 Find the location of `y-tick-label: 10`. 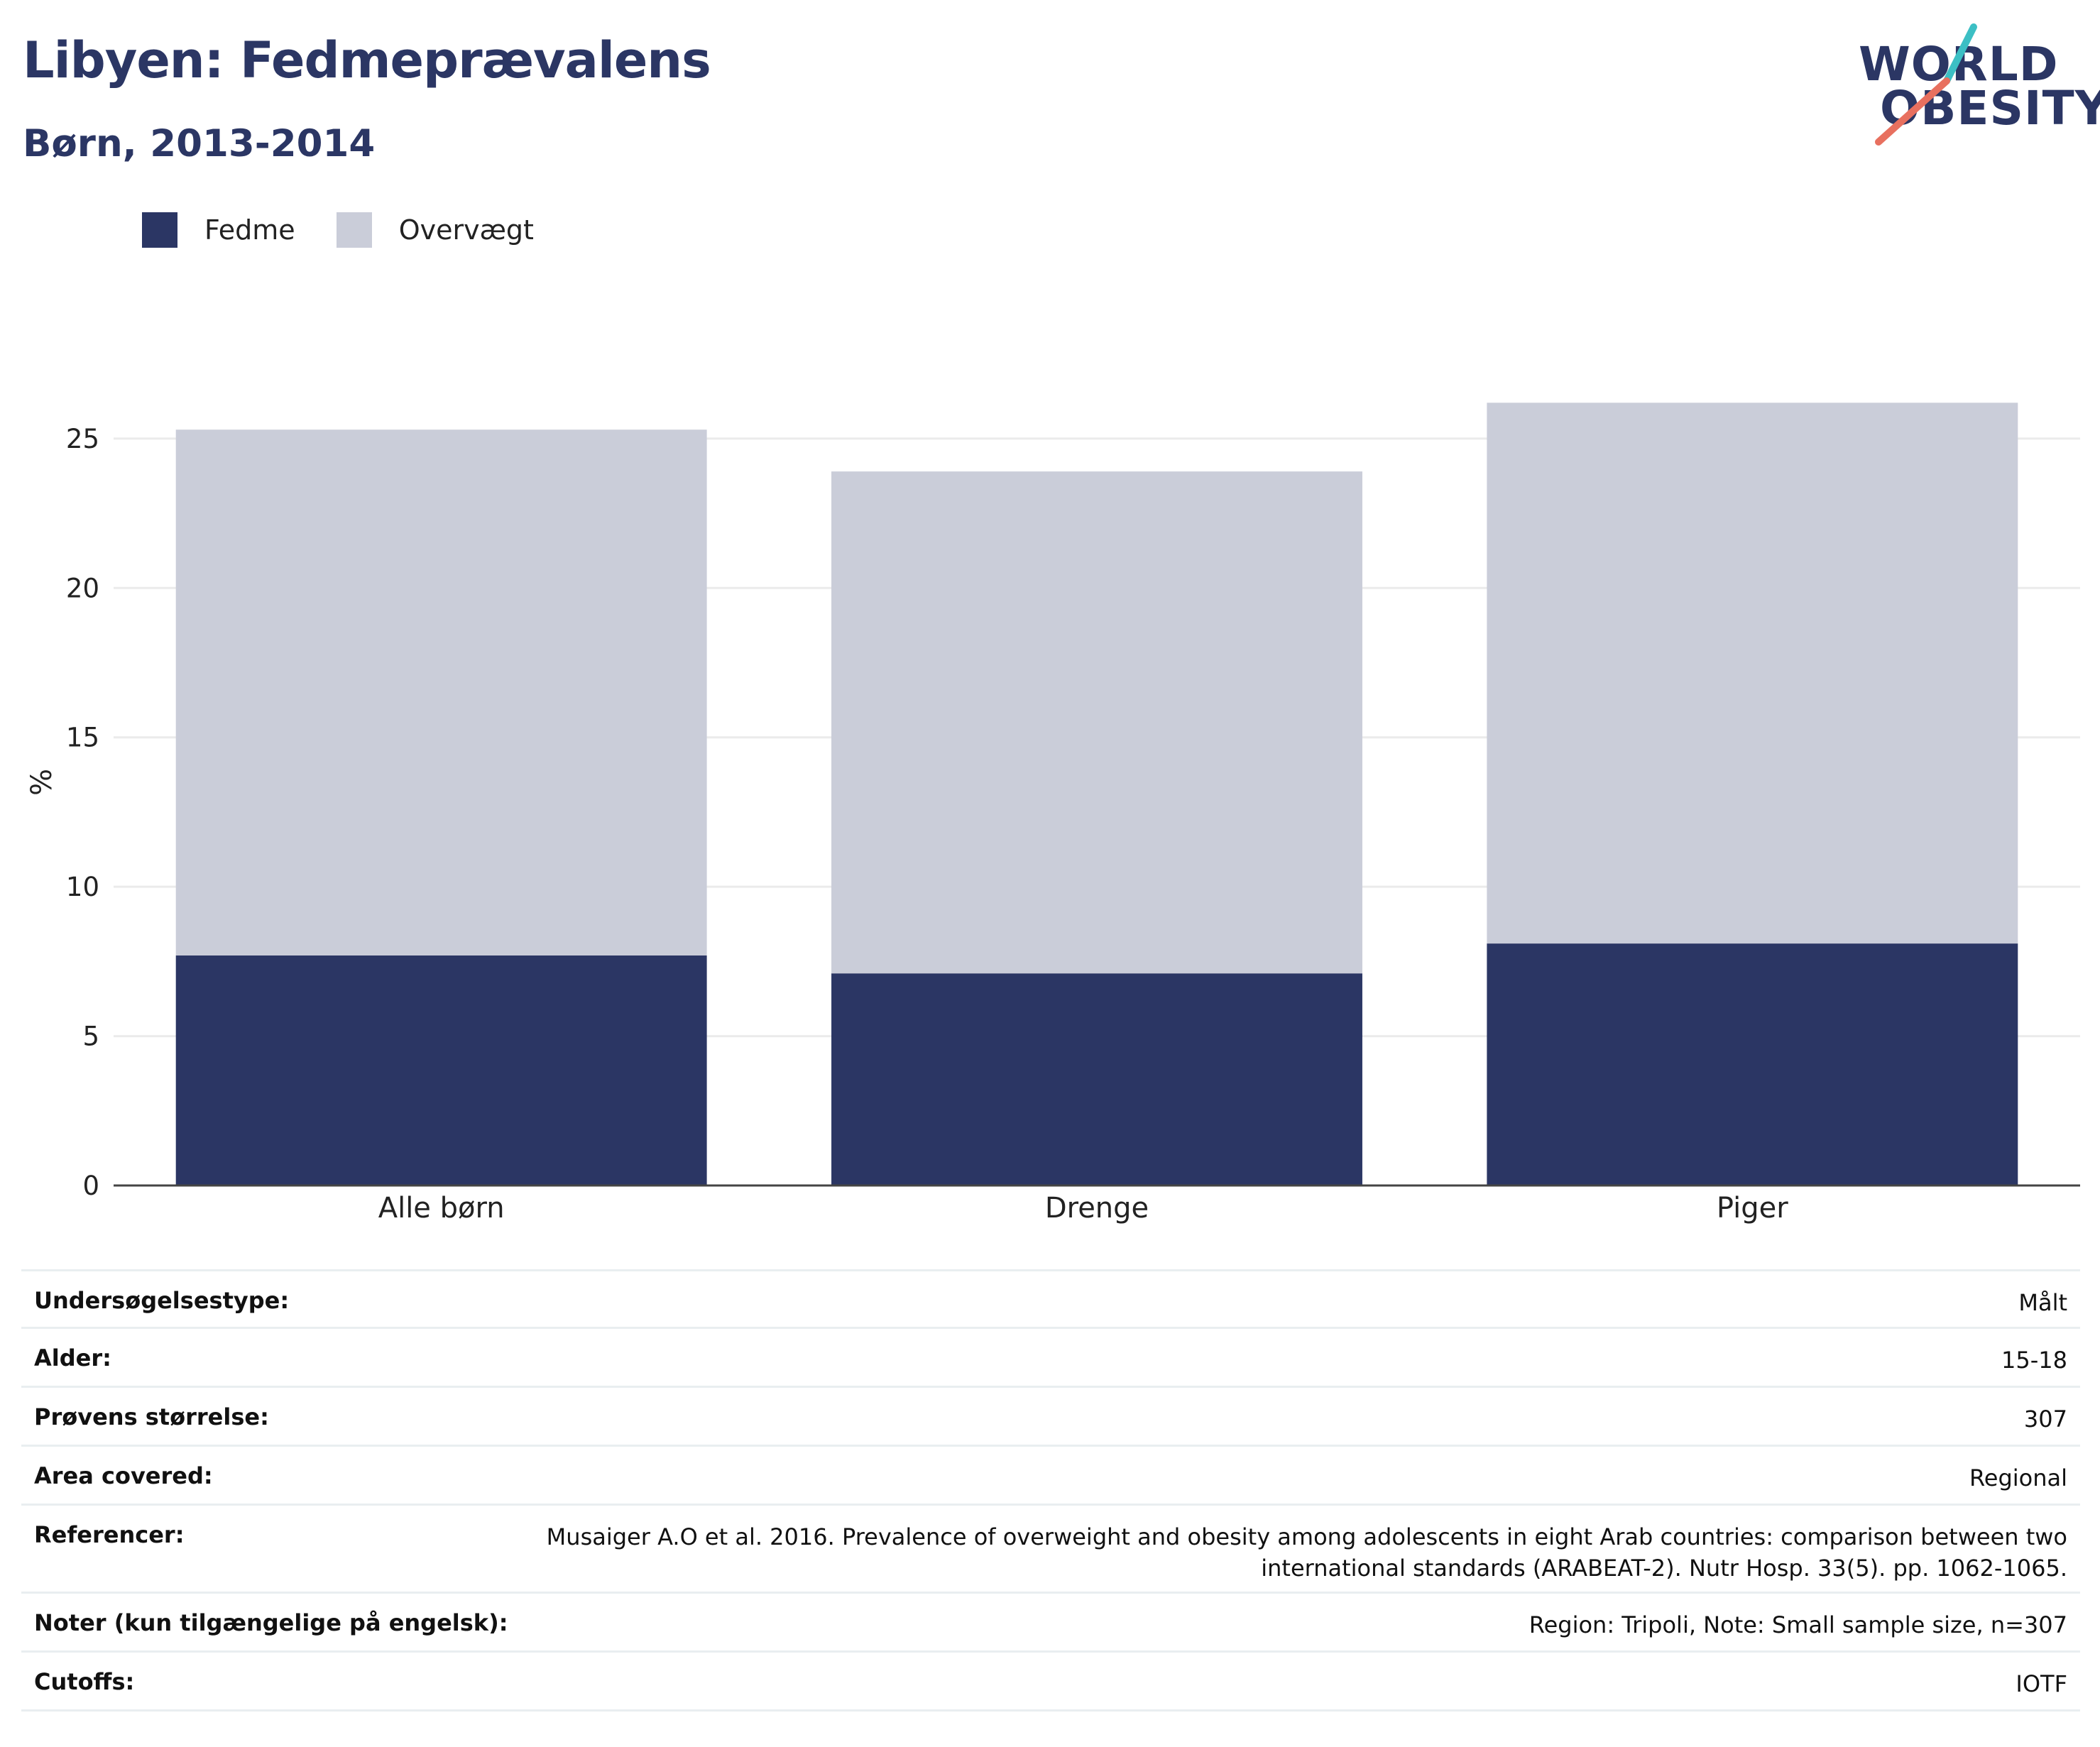

y-tick-label: 10 is located at coordinates (82, 887).